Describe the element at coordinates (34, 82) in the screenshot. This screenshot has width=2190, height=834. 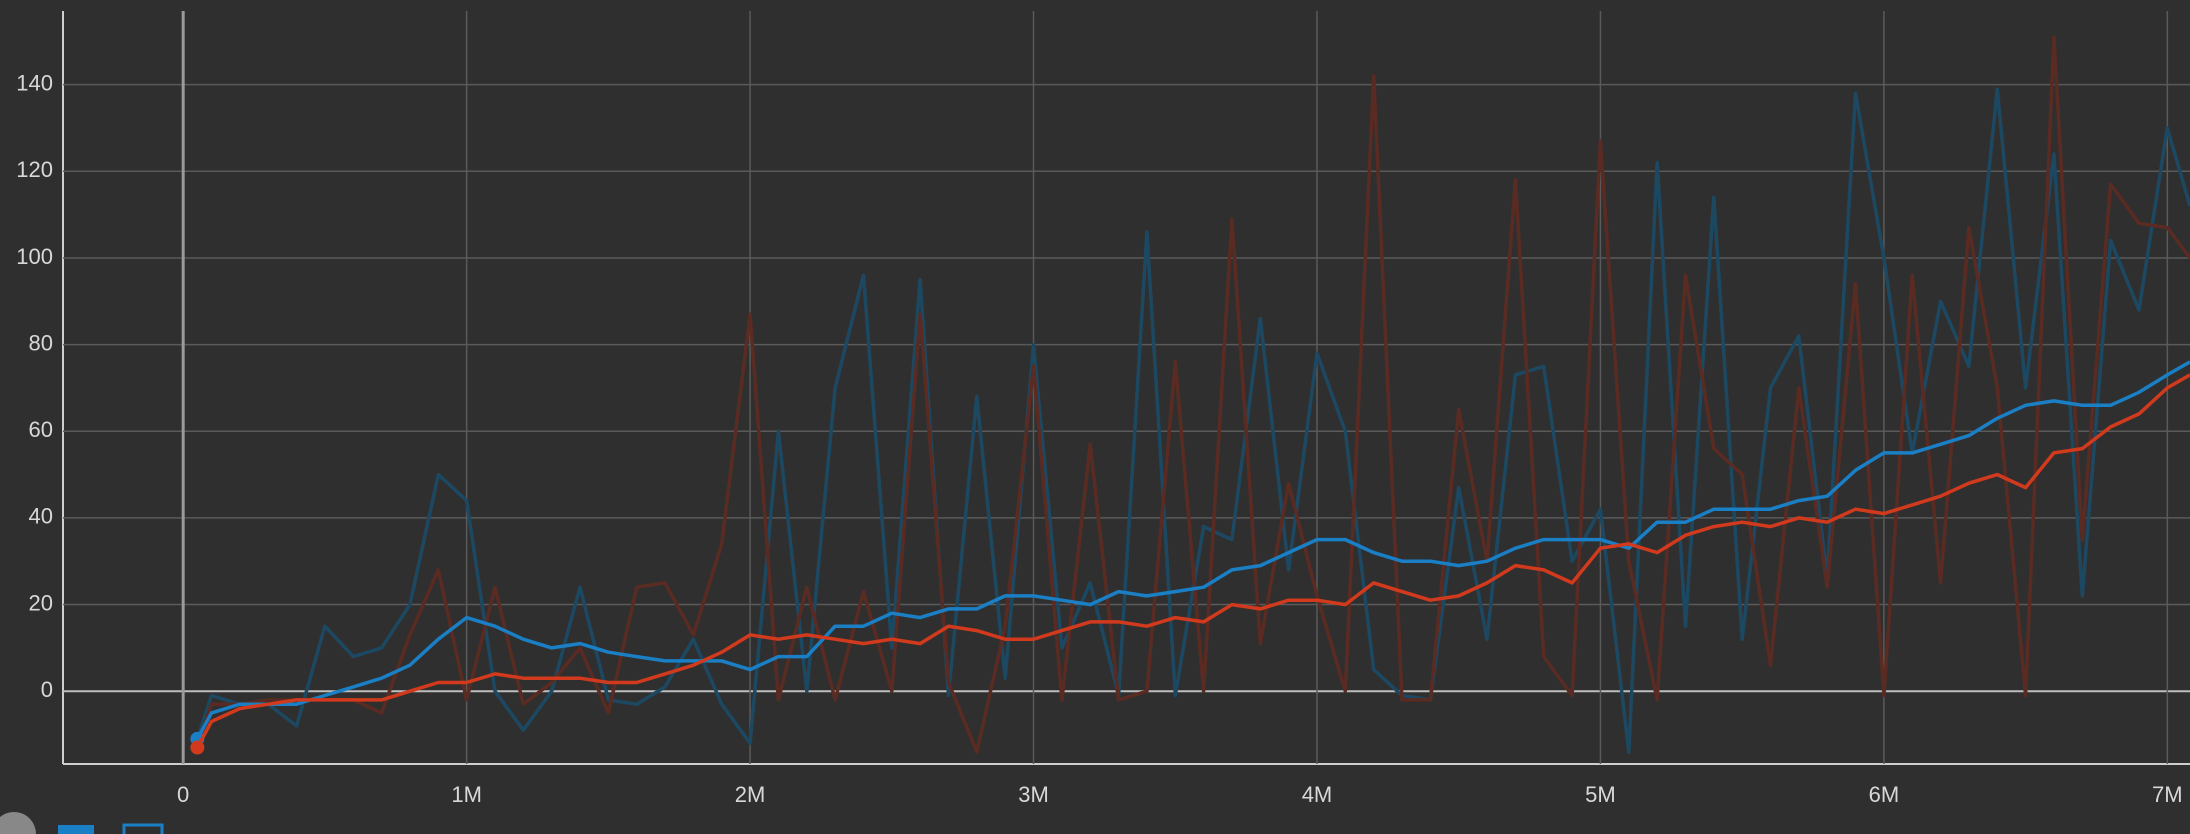
I see `y-tick-label: 140` at that location.